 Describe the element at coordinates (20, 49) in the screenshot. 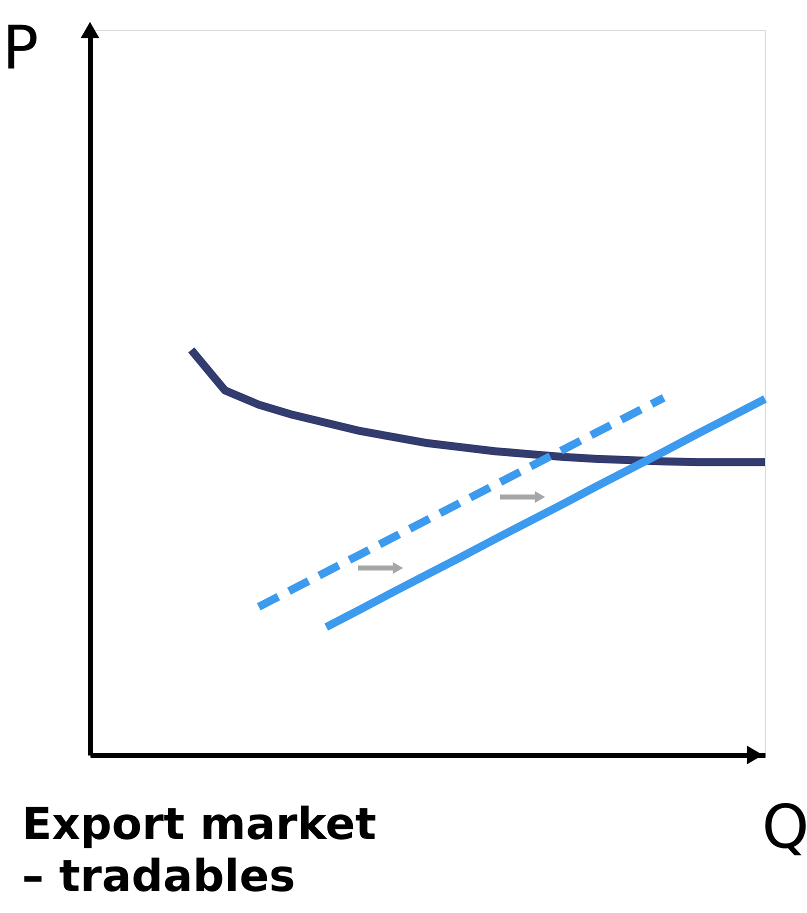

I see `y-axis-title: P` at that location.